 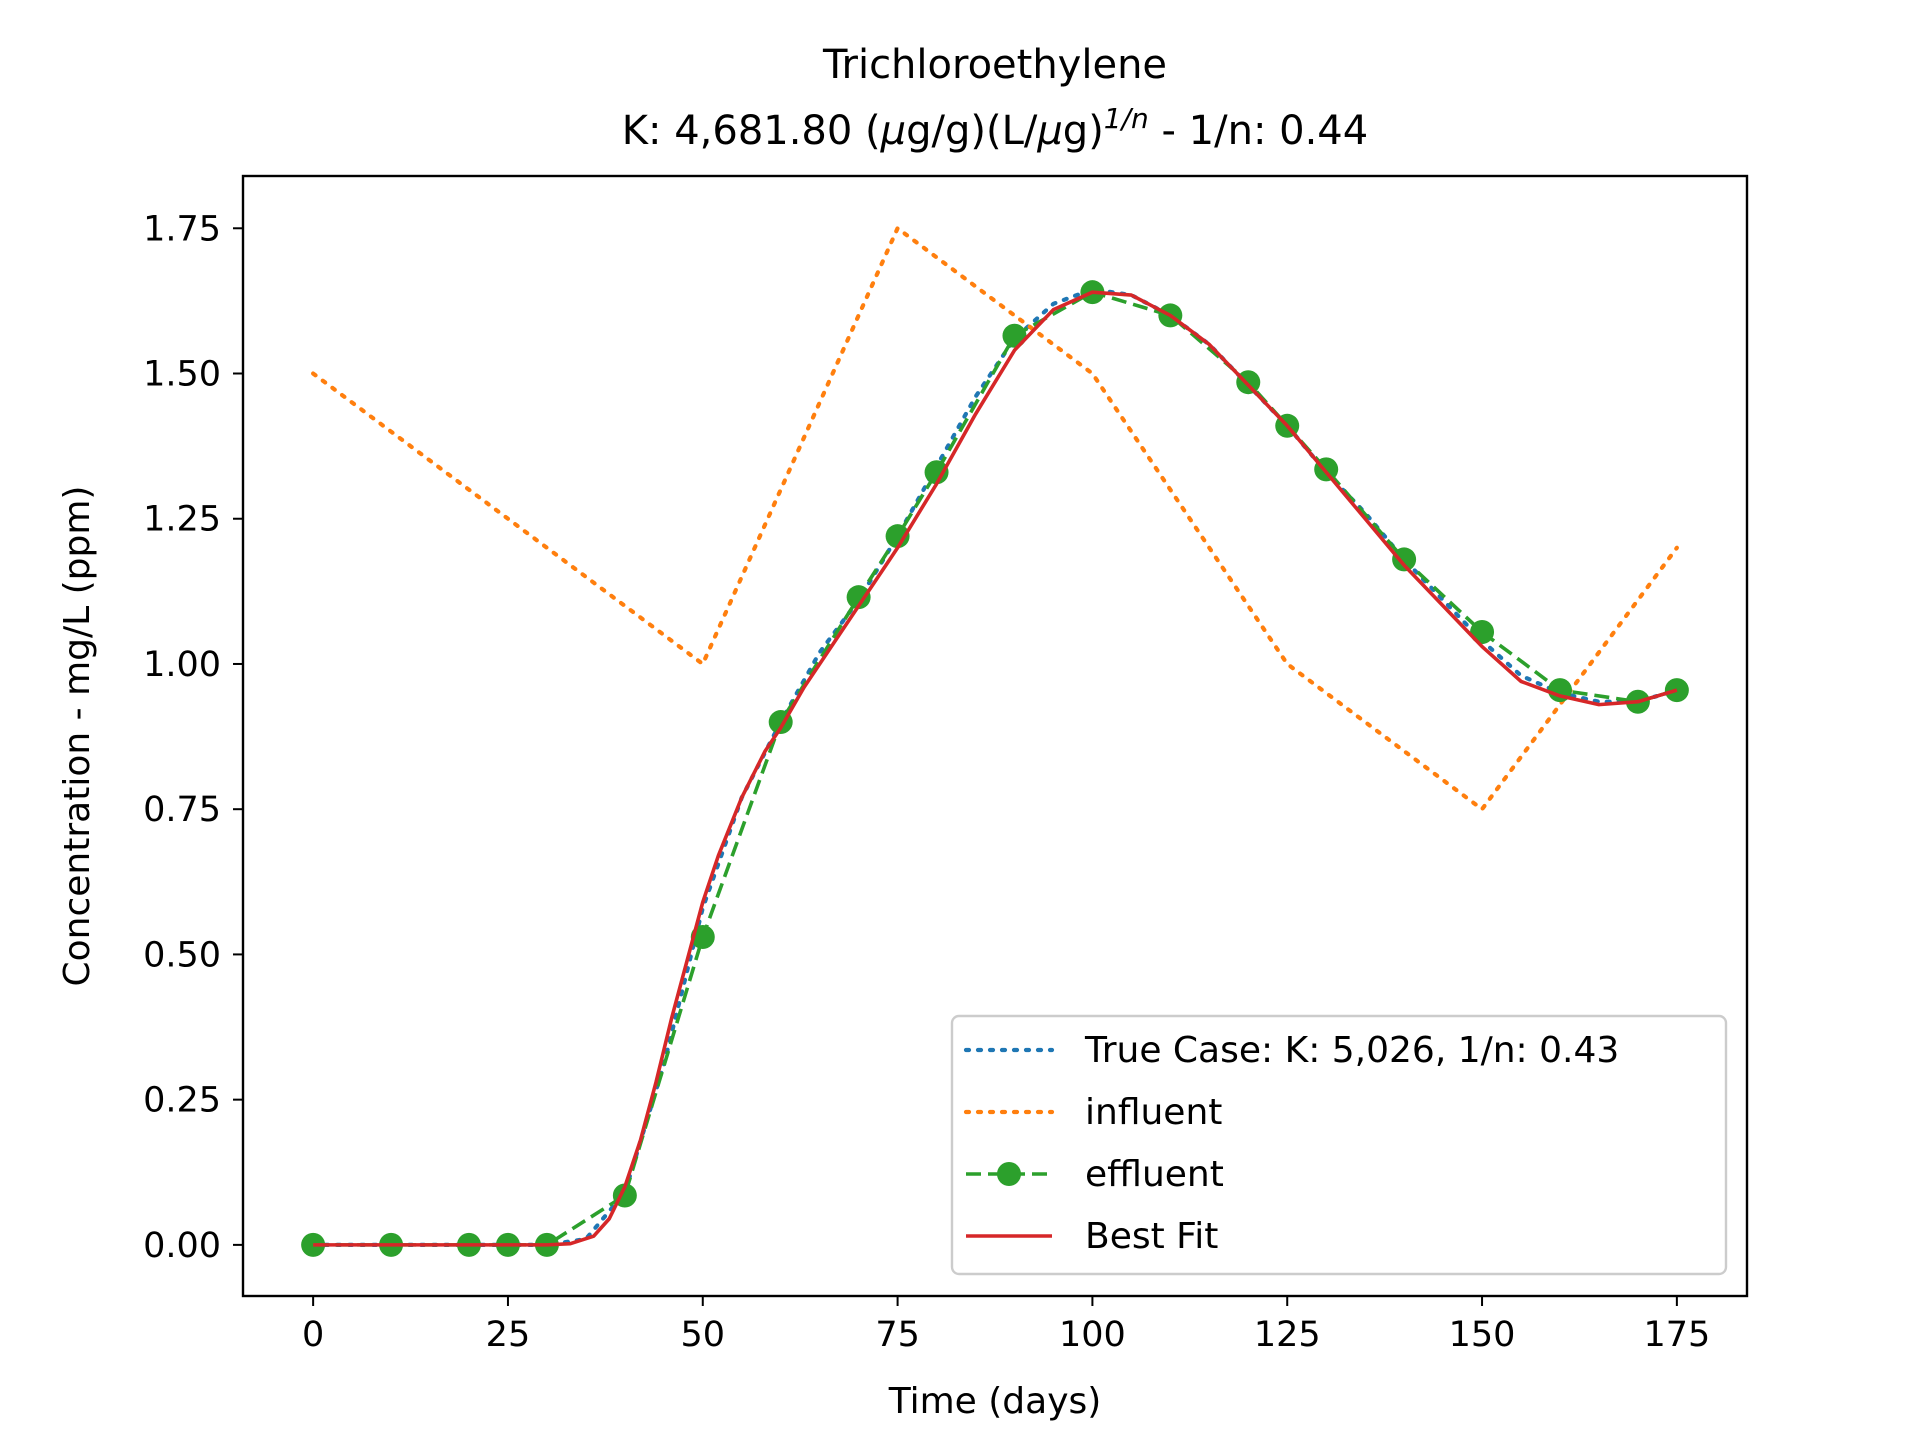 I want to click on x-tick-label: 175, so click(x=1676, y=1335).